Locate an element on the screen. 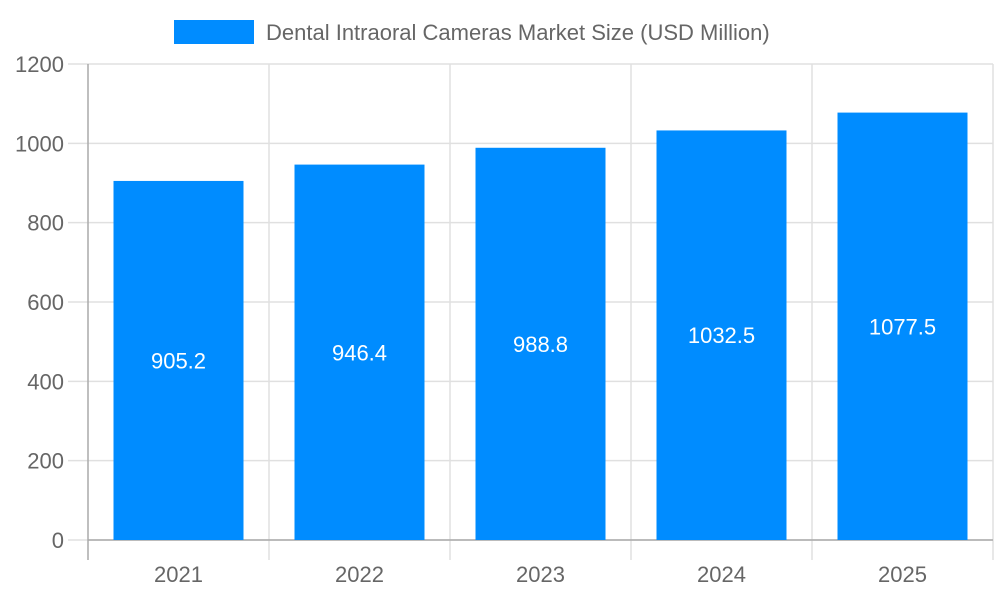 This screenshot has height=605, width=1000. y-tick-label: 400 is located at coordinates (45, 381).